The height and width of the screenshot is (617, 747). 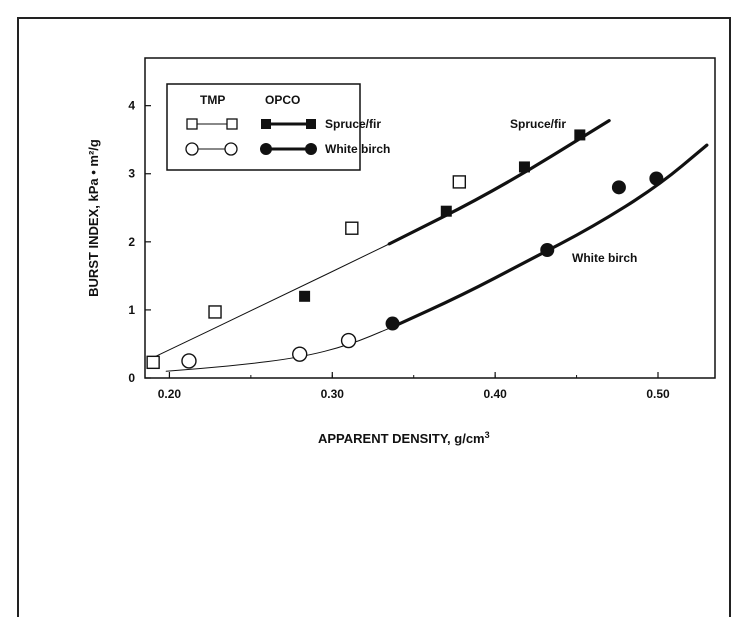 I want to click on legend-filled-circle-marker, so click(x=266, y=149).